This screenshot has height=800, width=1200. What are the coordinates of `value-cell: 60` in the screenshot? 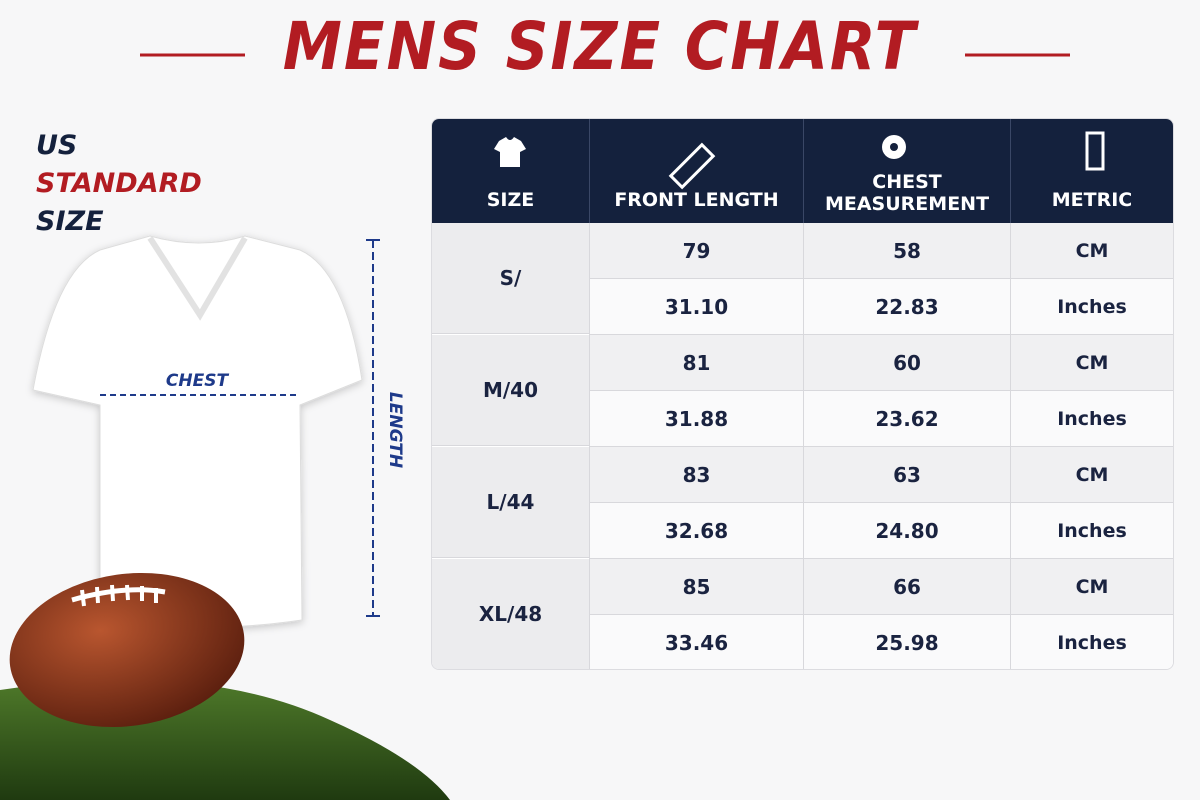 It's located at (906, 363).